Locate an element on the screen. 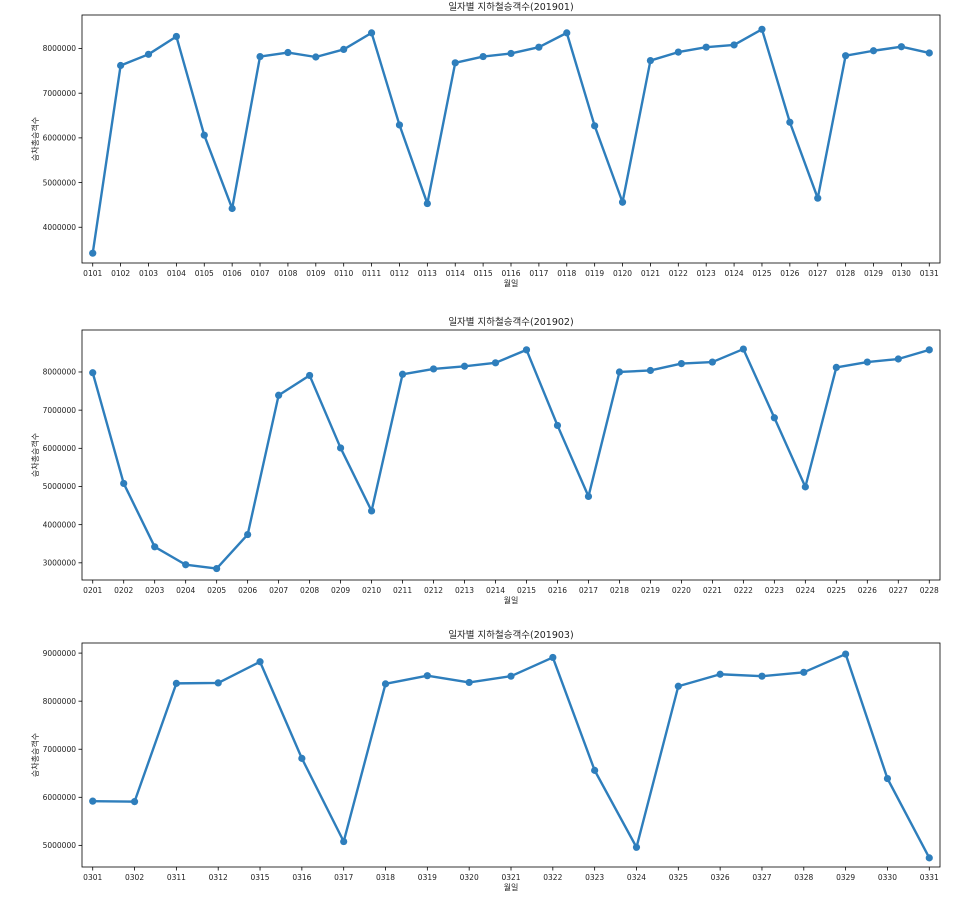 This screenshot has height=921, width=969. y-tick-label: 7000000 is located at coordinates (60, 749).